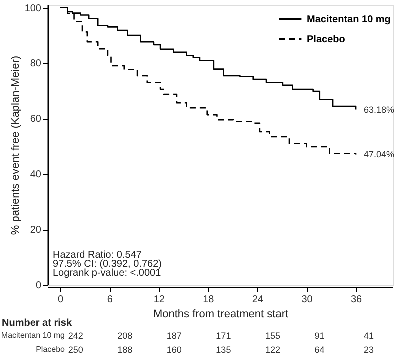 Image resolution: width=400 pixels, height=354 pixels. I want to click on x-axis-title: Months from treatment start, so click(221, 314).